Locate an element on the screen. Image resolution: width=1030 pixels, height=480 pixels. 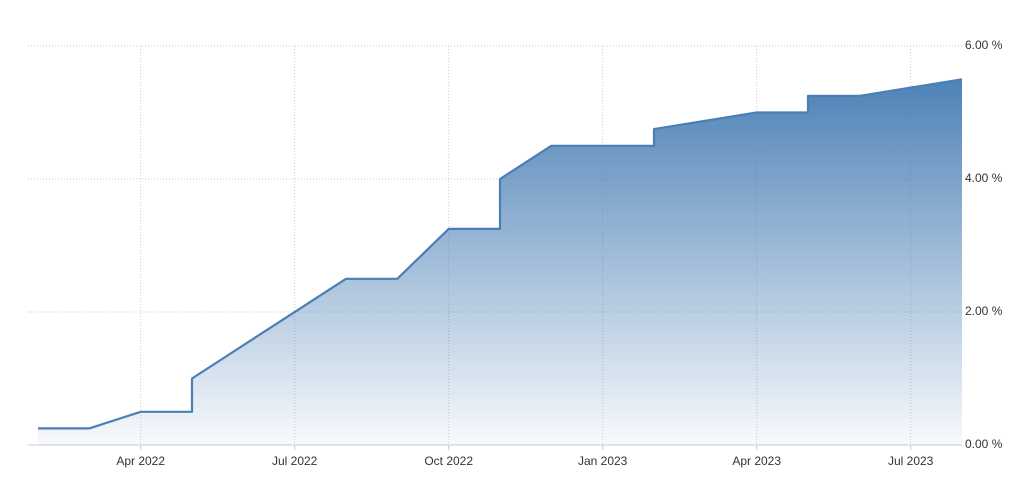
y-tick-label: 2.00 % is located at coordinates (984, 311).